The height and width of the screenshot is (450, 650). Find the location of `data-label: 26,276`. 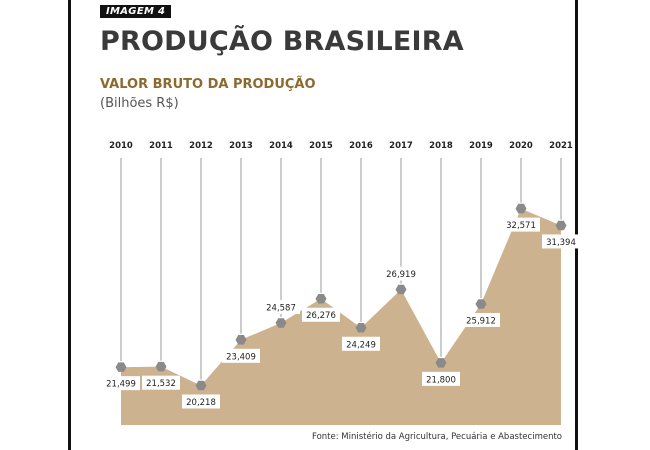

data-label: 26,276 is located at coordinates (321, 316).